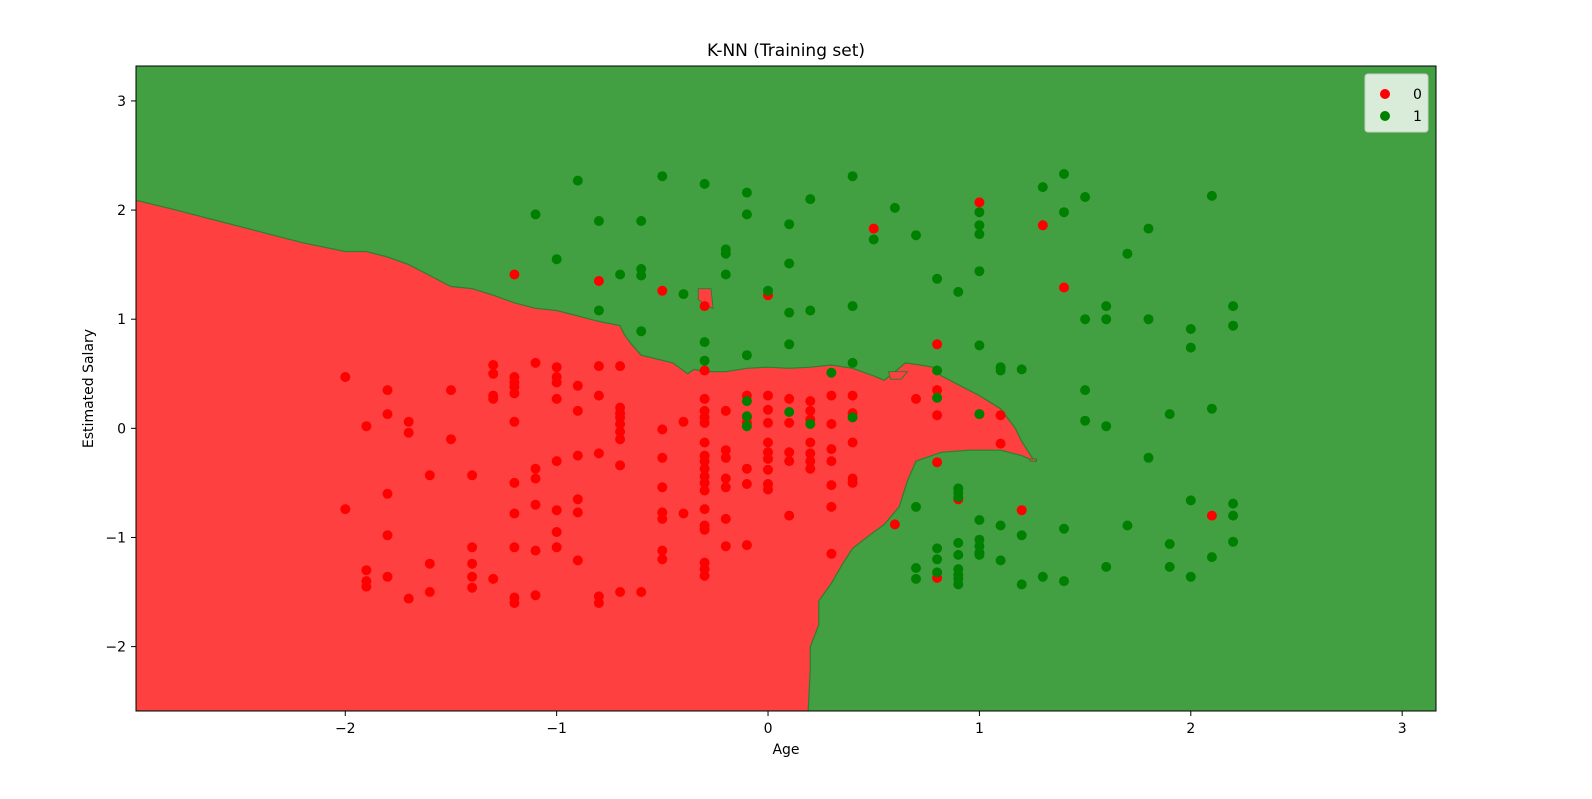  What do you see at coordinates (121, 429) in the screenshot?
I see `y-tick-label: 0` at bounding box center [121, 429].